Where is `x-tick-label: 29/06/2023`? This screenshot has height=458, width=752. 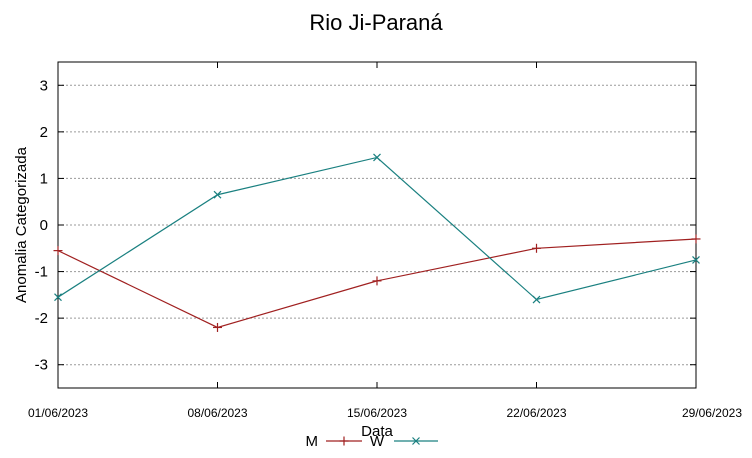 x-tick-label: 29/06/2023 is located at coordinates (712, 413).